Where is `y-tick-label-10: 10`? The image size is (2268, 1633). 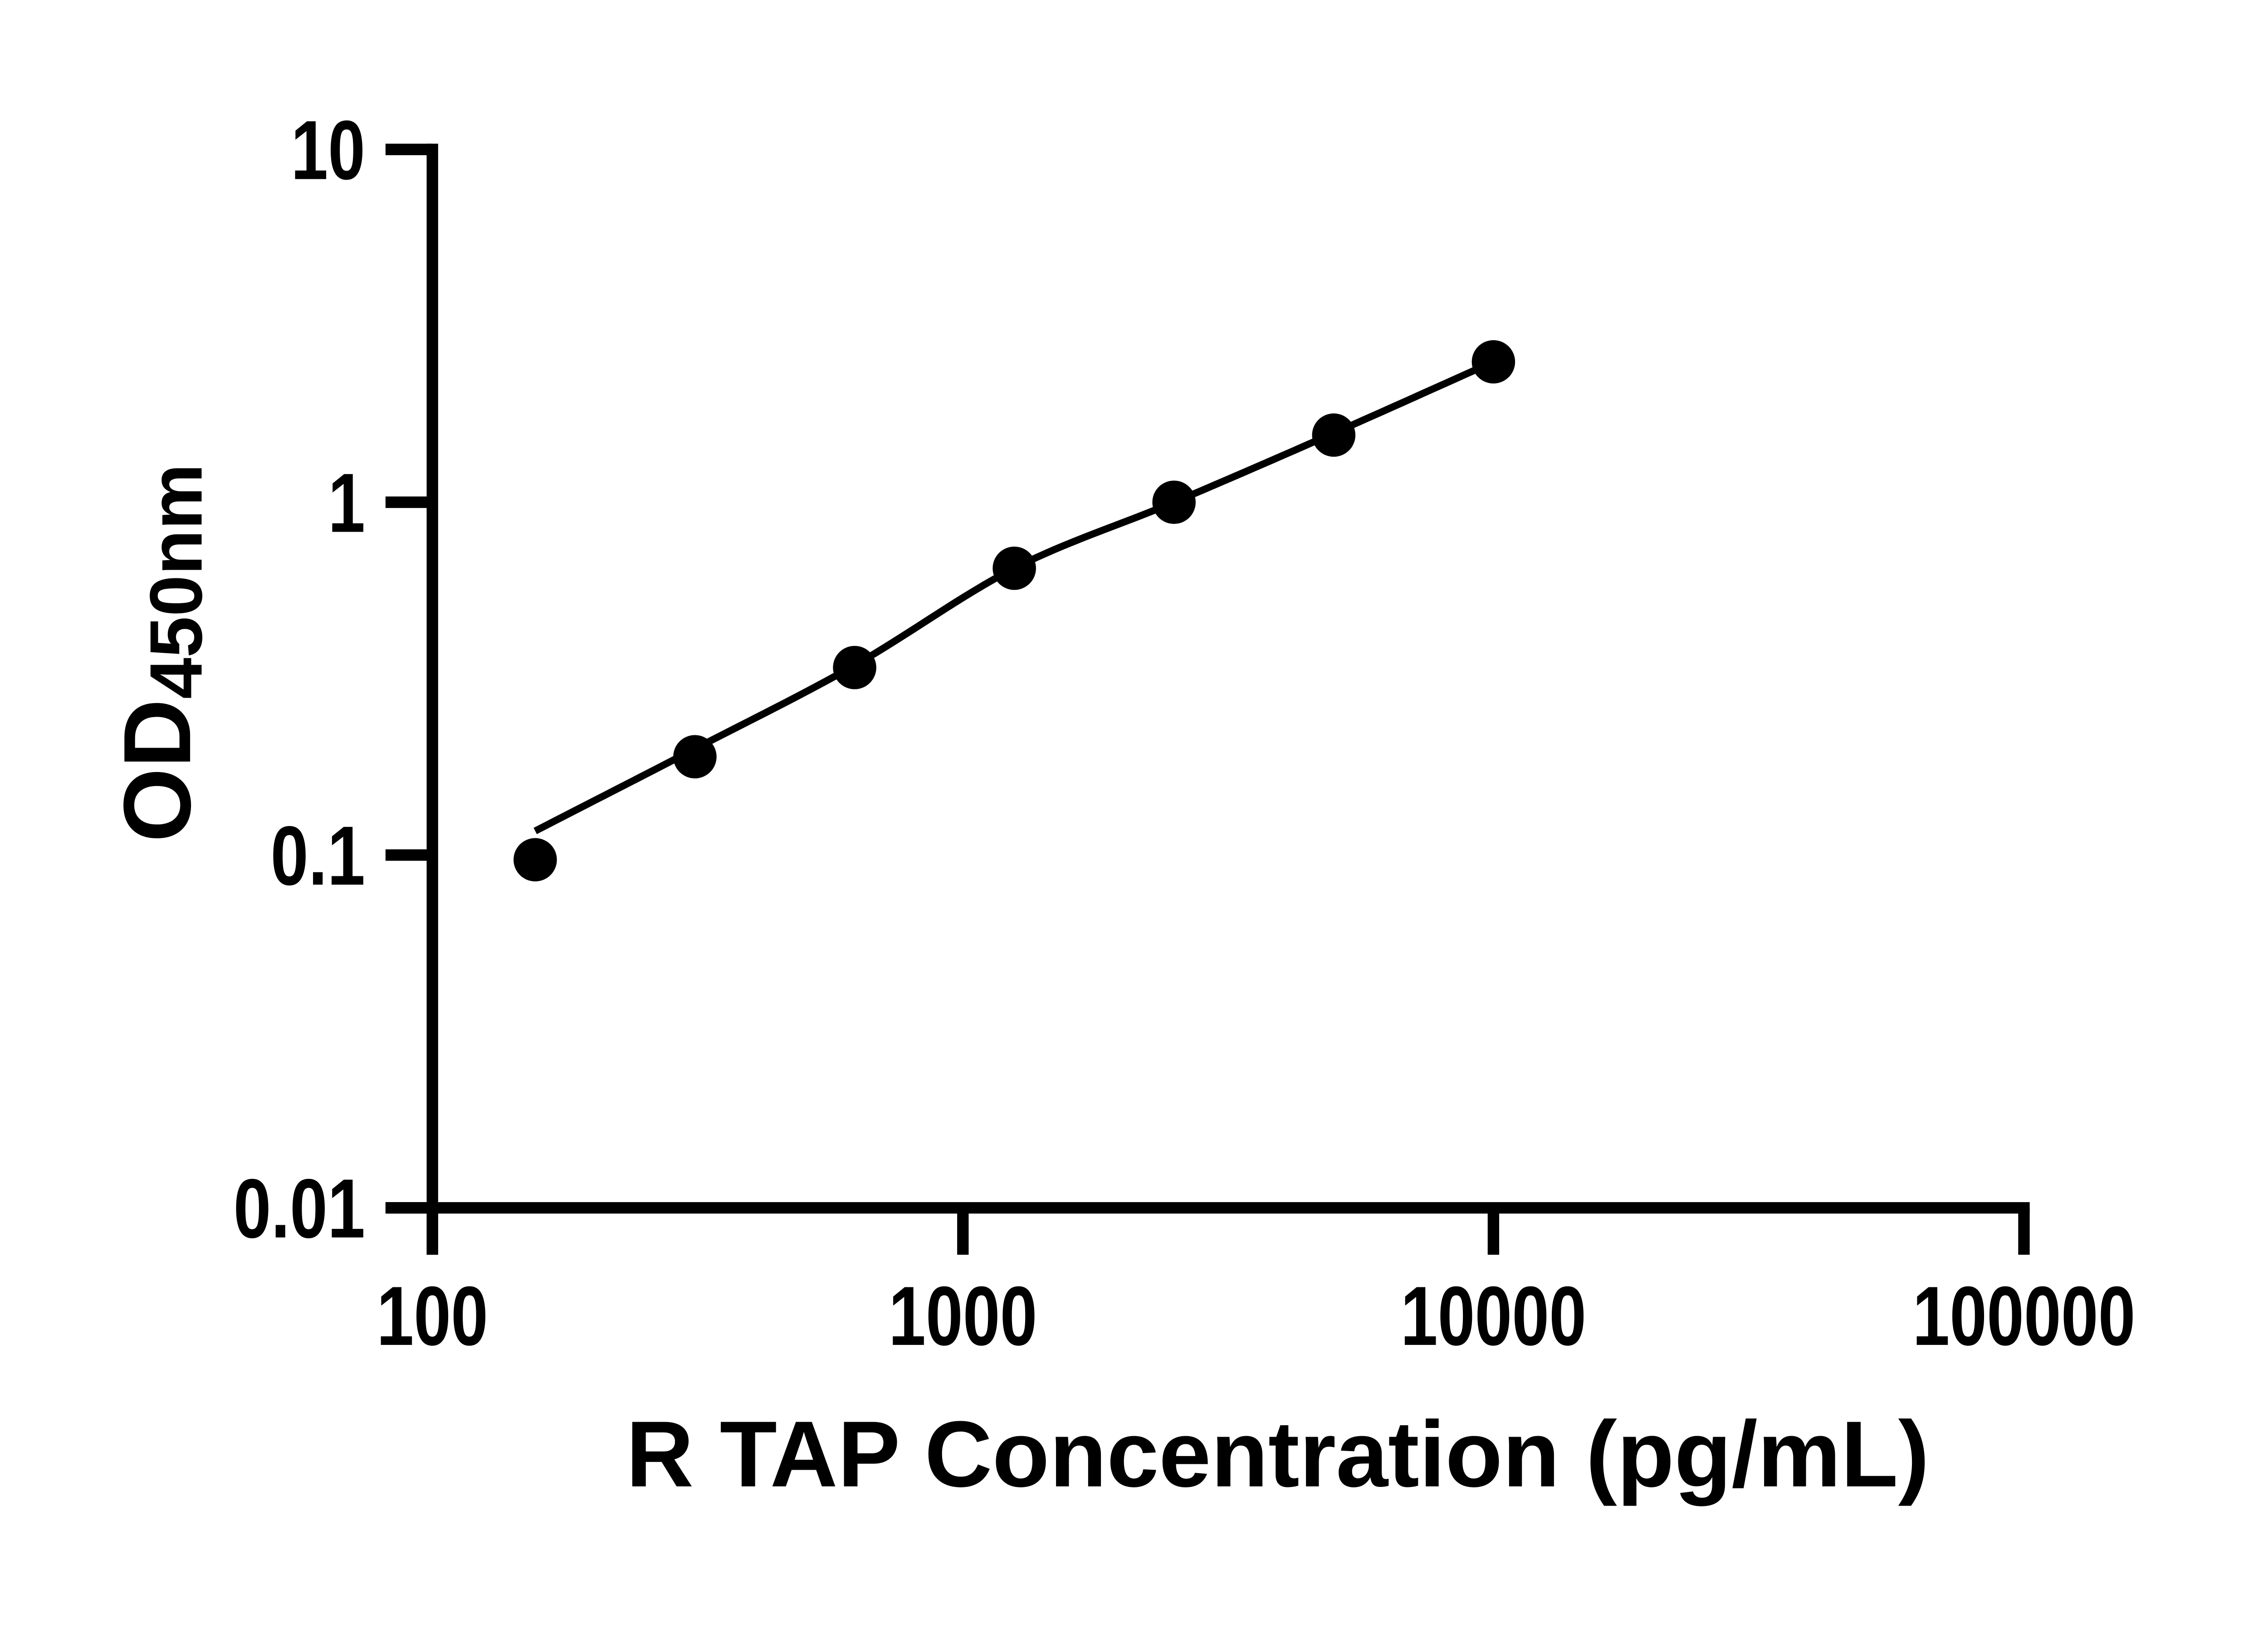 y-tick-label-10: 10 is located at coordinates (328, 150).